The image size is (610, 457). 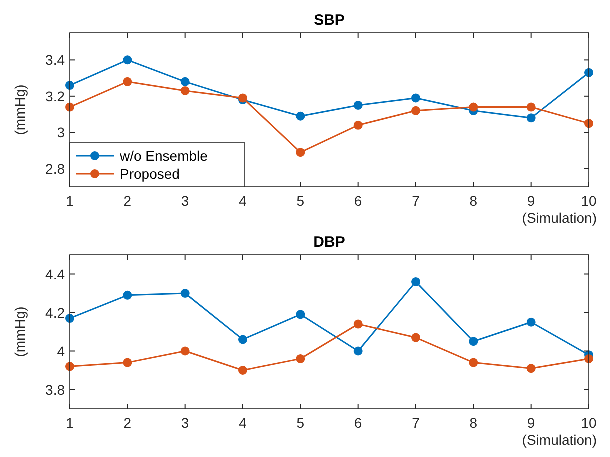 What do you see at coordinates (56, 60) in the screenshot?
I see `y-tick-label: 3.4` at bounding box center [56, 60].